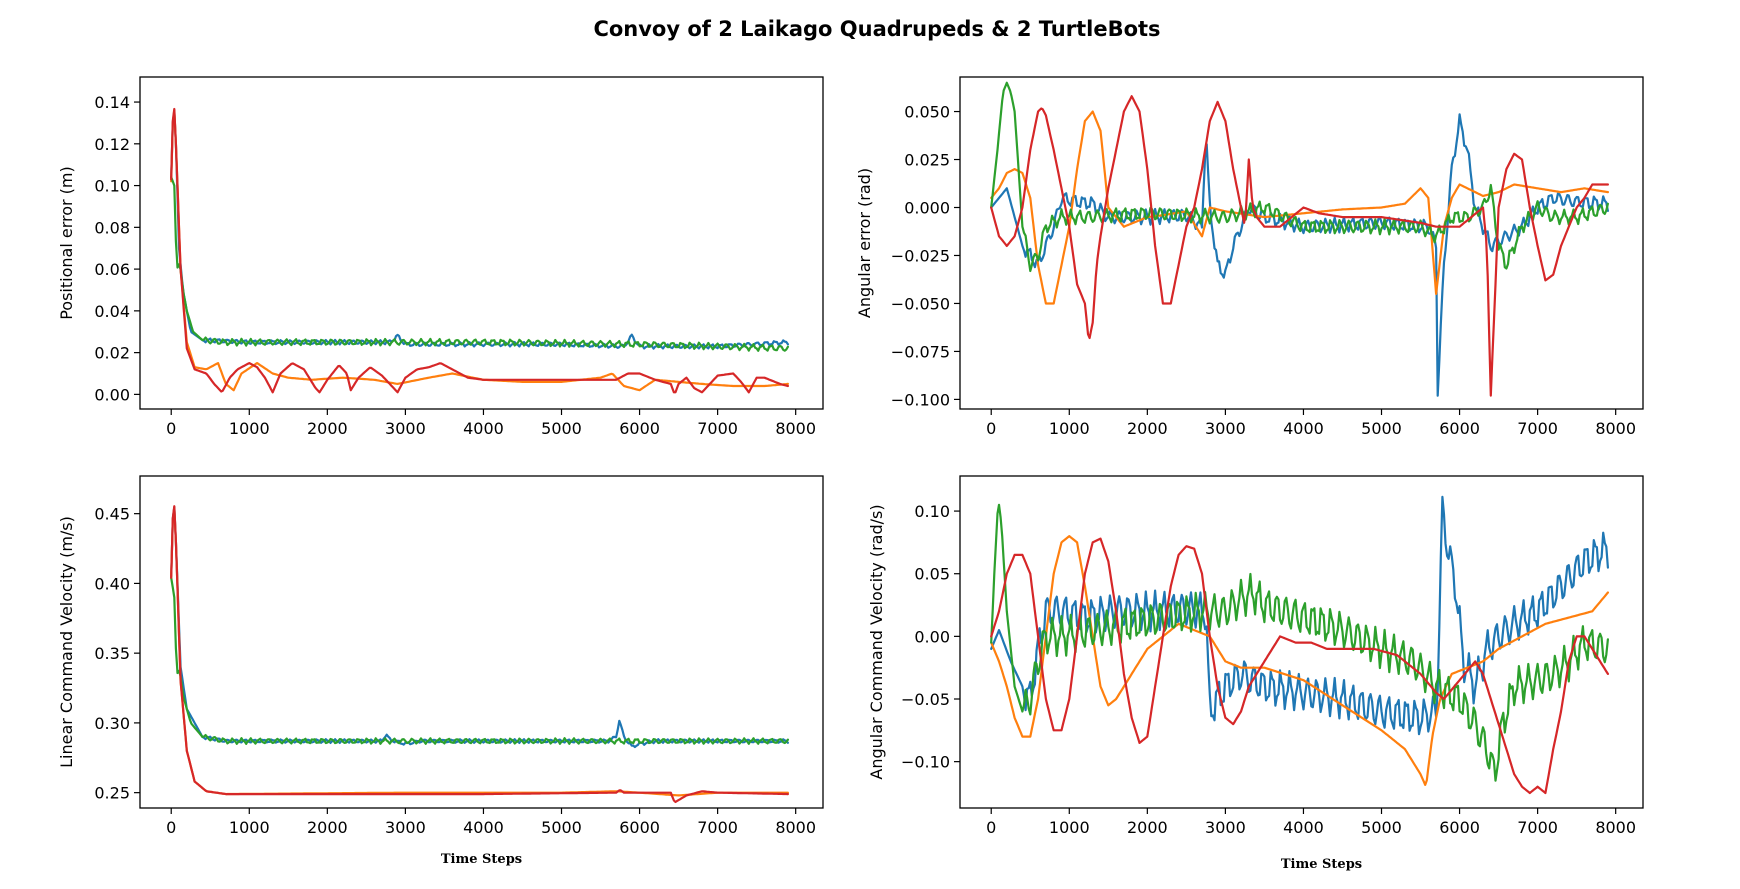  What do you see at coordinates (112, 144) in the screenshot?
I see `y-tick-label: 0.12` at bounding box center [112, 144].